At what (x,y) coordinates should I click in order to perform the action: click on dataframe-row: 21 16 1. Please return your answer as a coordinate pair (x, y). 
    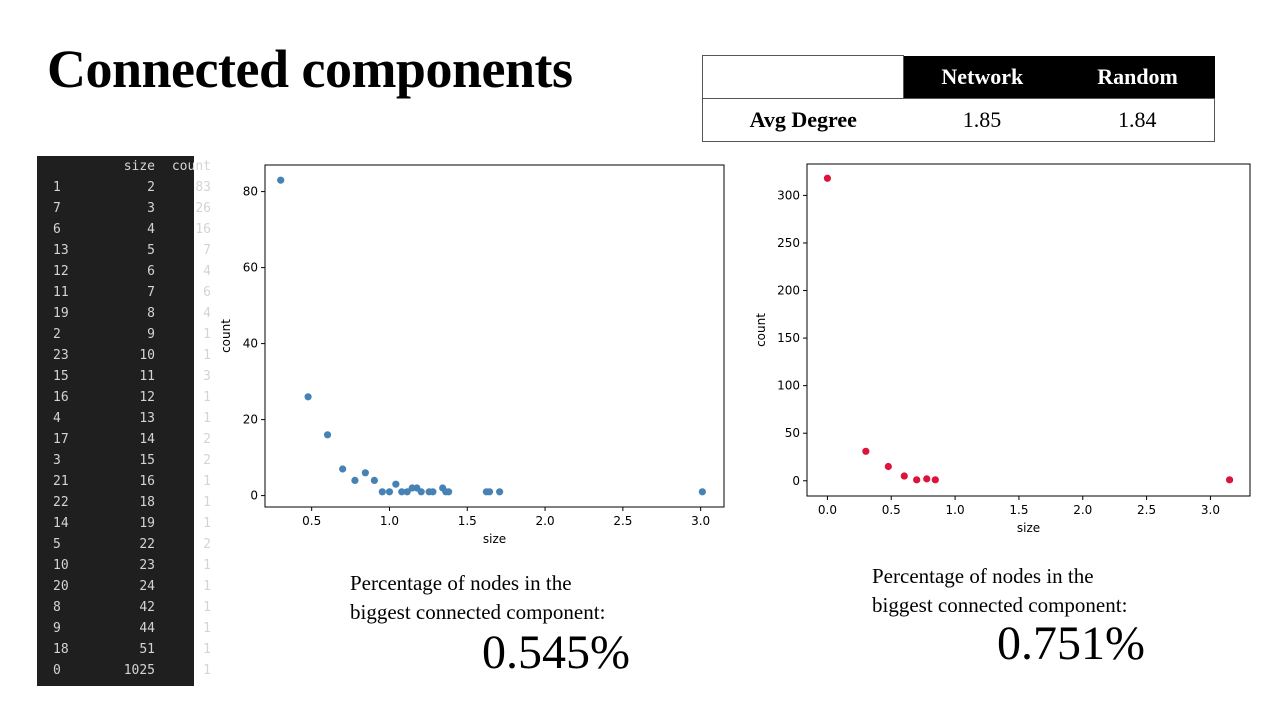
    Looking at the image, I should click on (124, 484).